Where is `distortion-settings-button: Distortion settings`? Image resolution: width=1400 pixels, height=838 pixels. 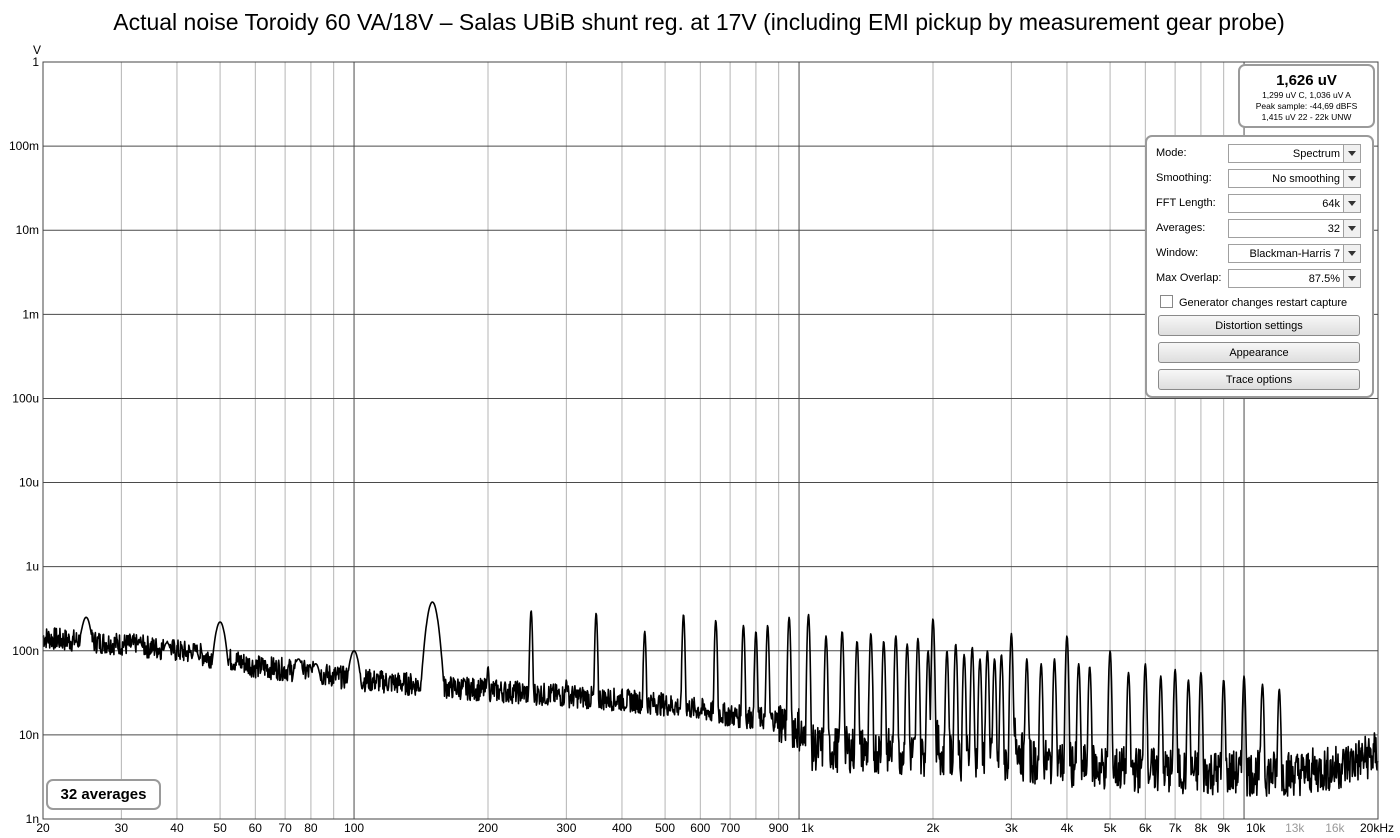 distortion-settings-button: Distortion settings is located at coordinates (1259, 325).